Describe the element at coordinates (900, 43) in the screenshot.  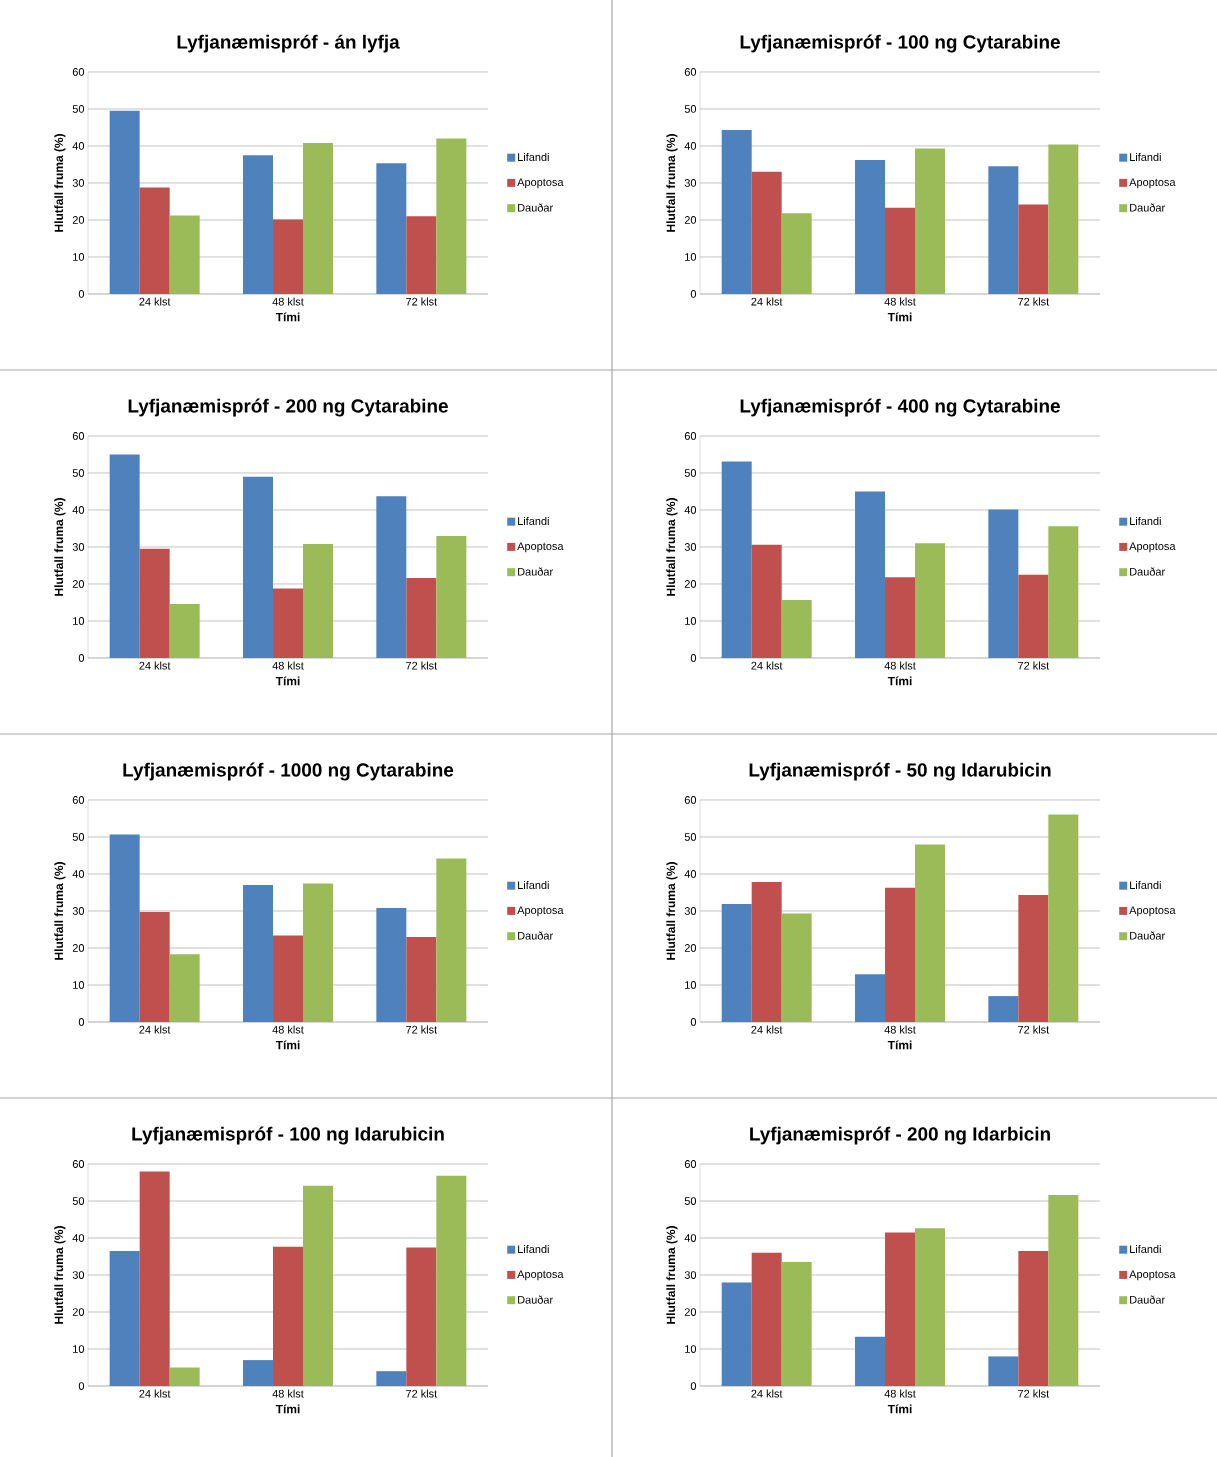
I see `chart-title: Lyfjanæmispróf - 100 ng Cytarabine` at that location.